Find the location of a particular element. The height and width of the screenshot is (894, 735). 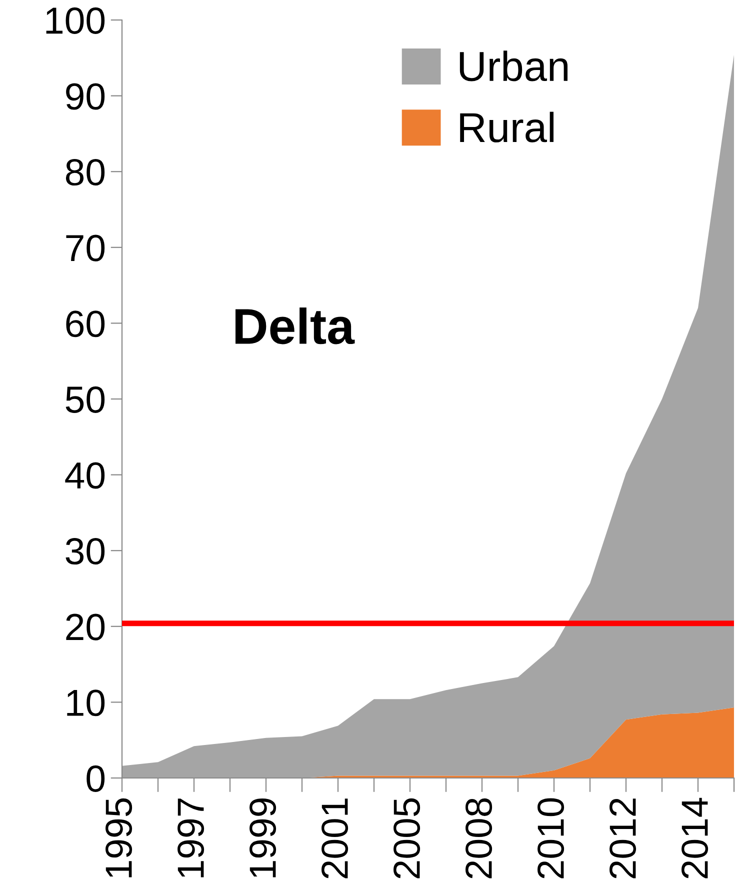

x-tick-label: 2012 is located at coordinates (623, 838).